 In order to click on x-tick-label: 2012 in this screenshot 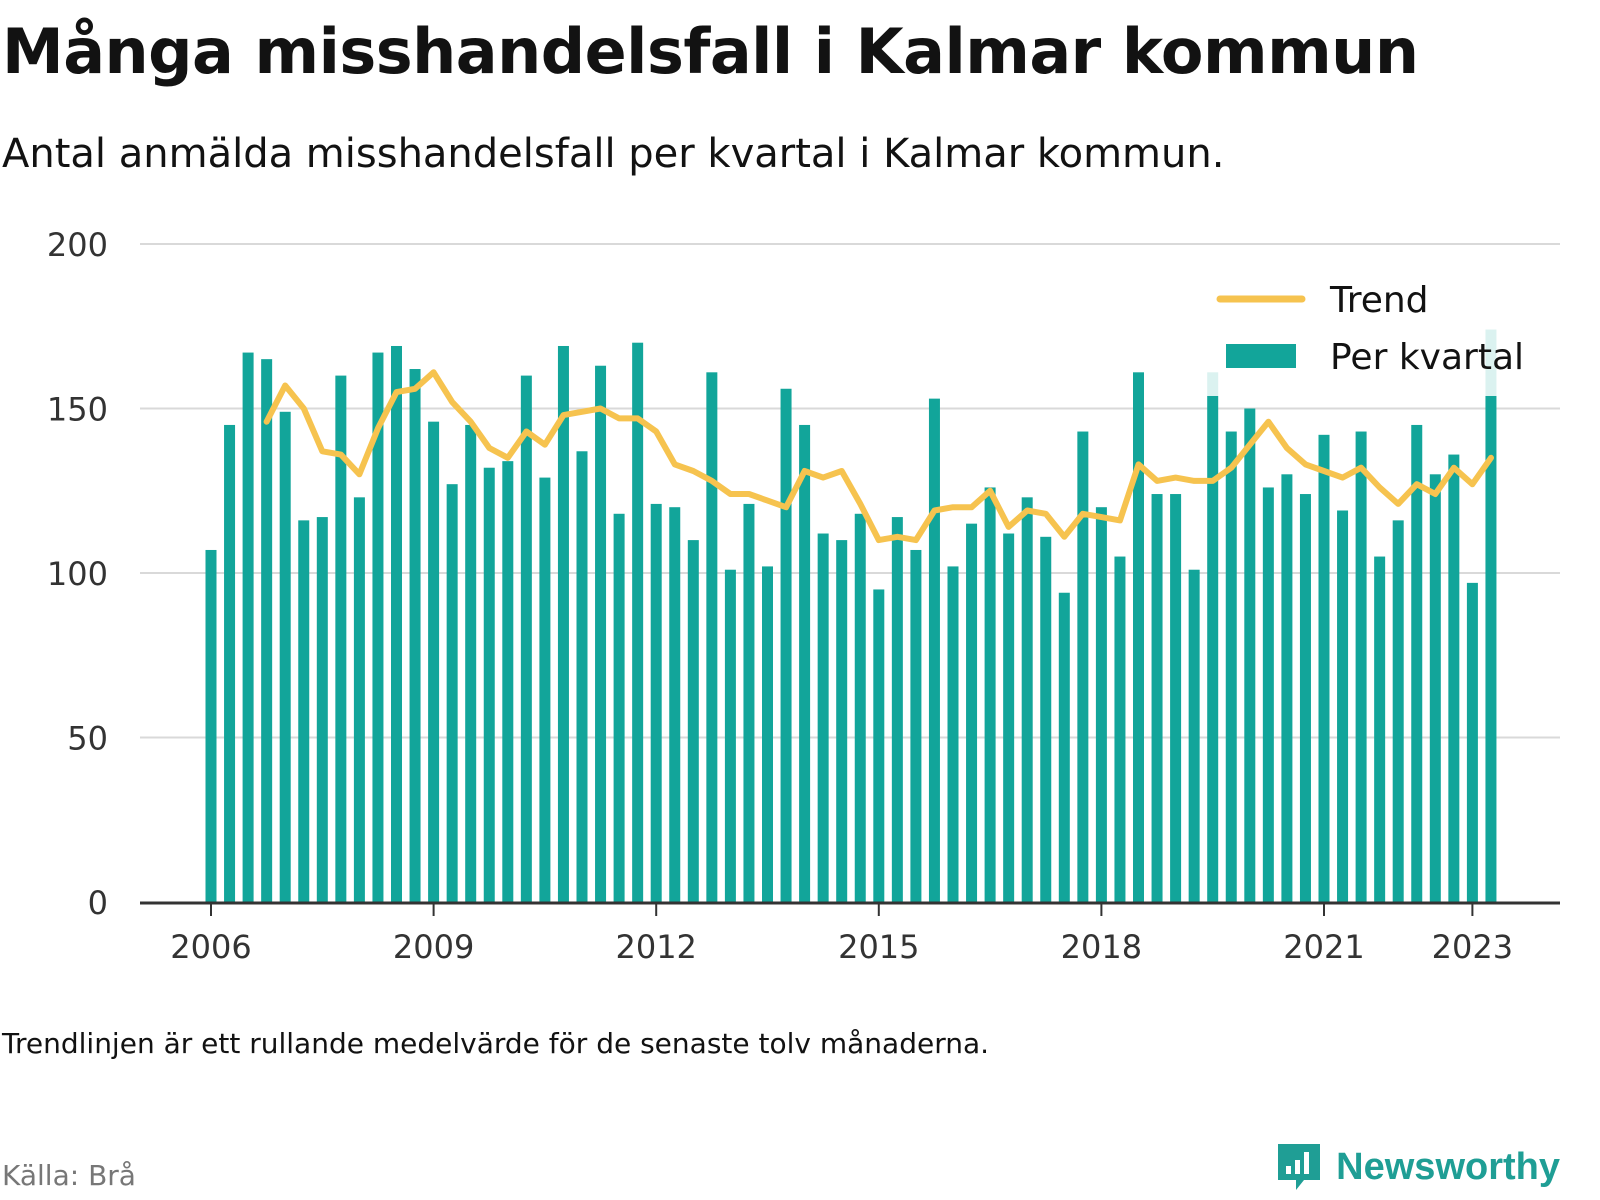, I will do `click(655, 947)`.